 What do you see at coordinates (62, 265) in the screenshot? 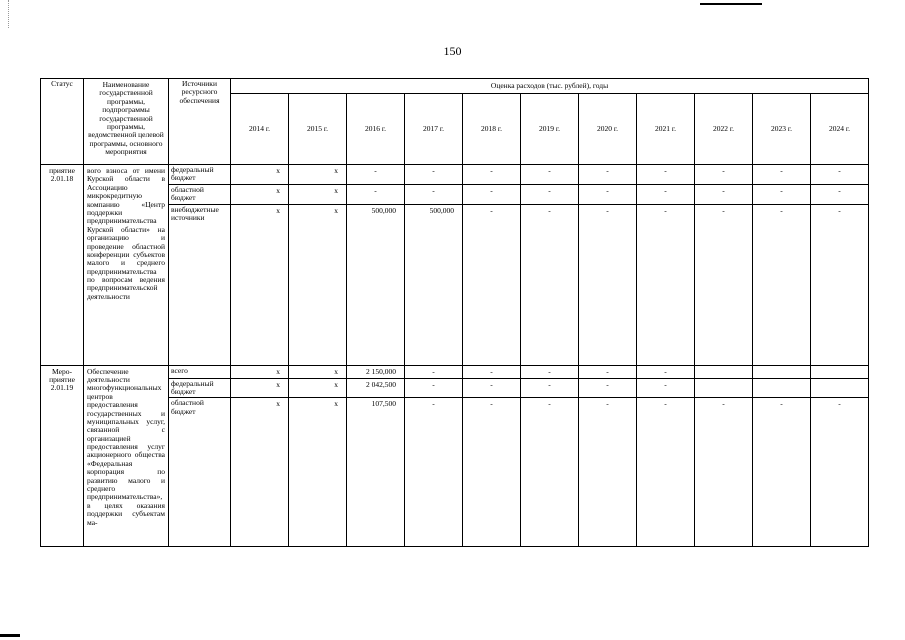
I see `status-cell: приятие 2.01.18` at bounding box center [62, 265].